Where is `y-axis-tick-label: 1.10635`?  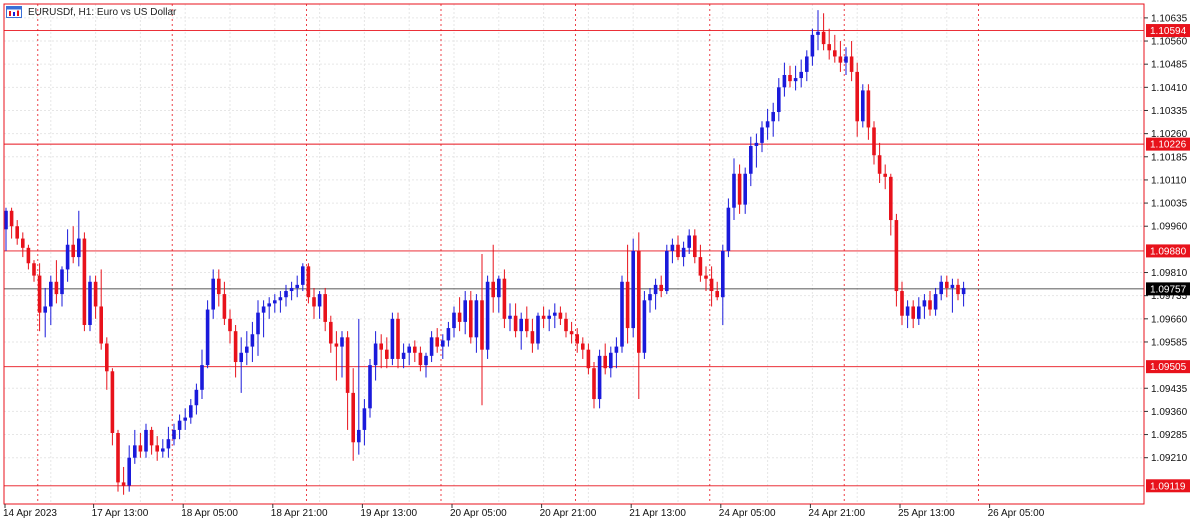
y-axis-tick-label: 1.10635 is located at coordinates (1169, 18).